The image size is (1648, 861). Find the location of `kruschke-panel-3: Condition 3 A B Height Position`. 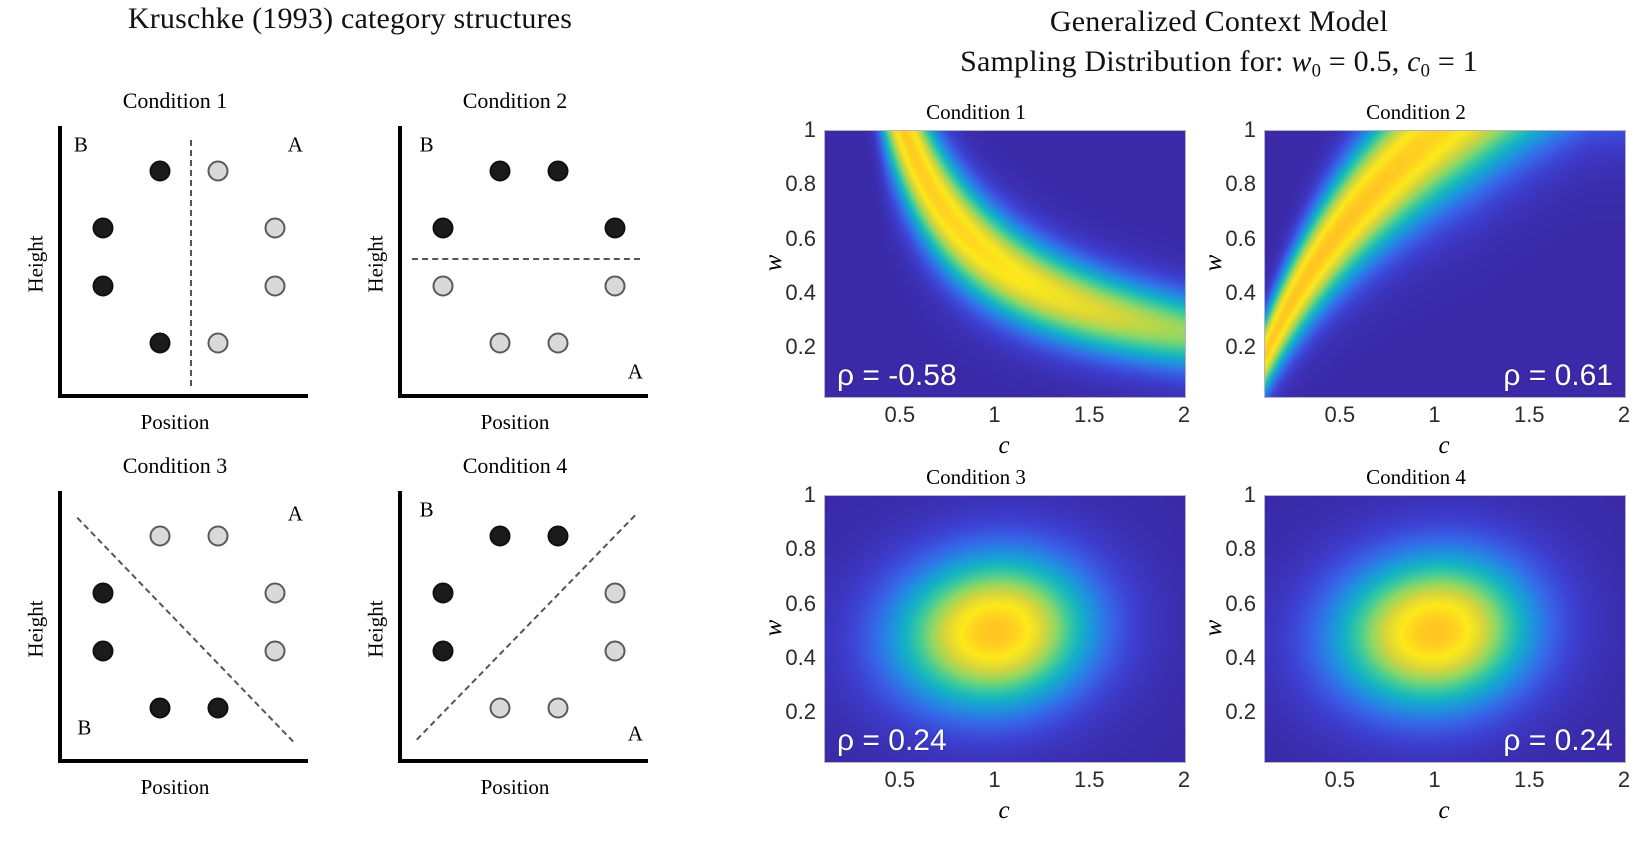

kruschke-panel-3: Condition 3 A B Height Position is located at coordinates (175, 635).